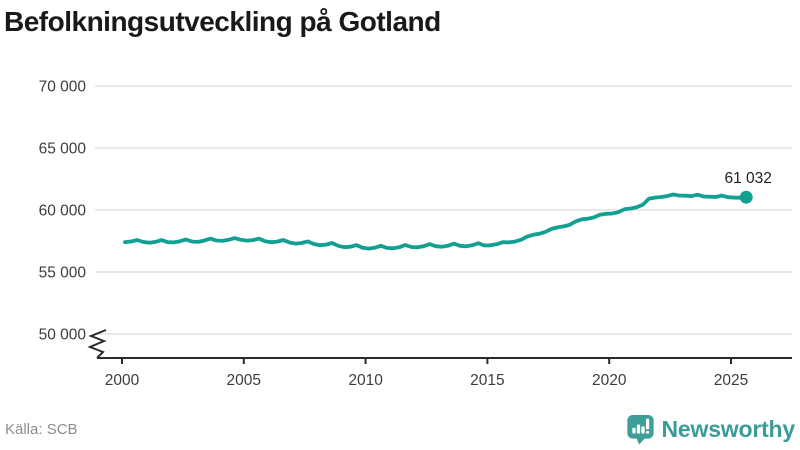 This screenshot has height=450, width=800. What do you see at coordinates (63, 87) in the screenshot?
I see `y-axis-label: 70 000` at bounding box center [63, 87].